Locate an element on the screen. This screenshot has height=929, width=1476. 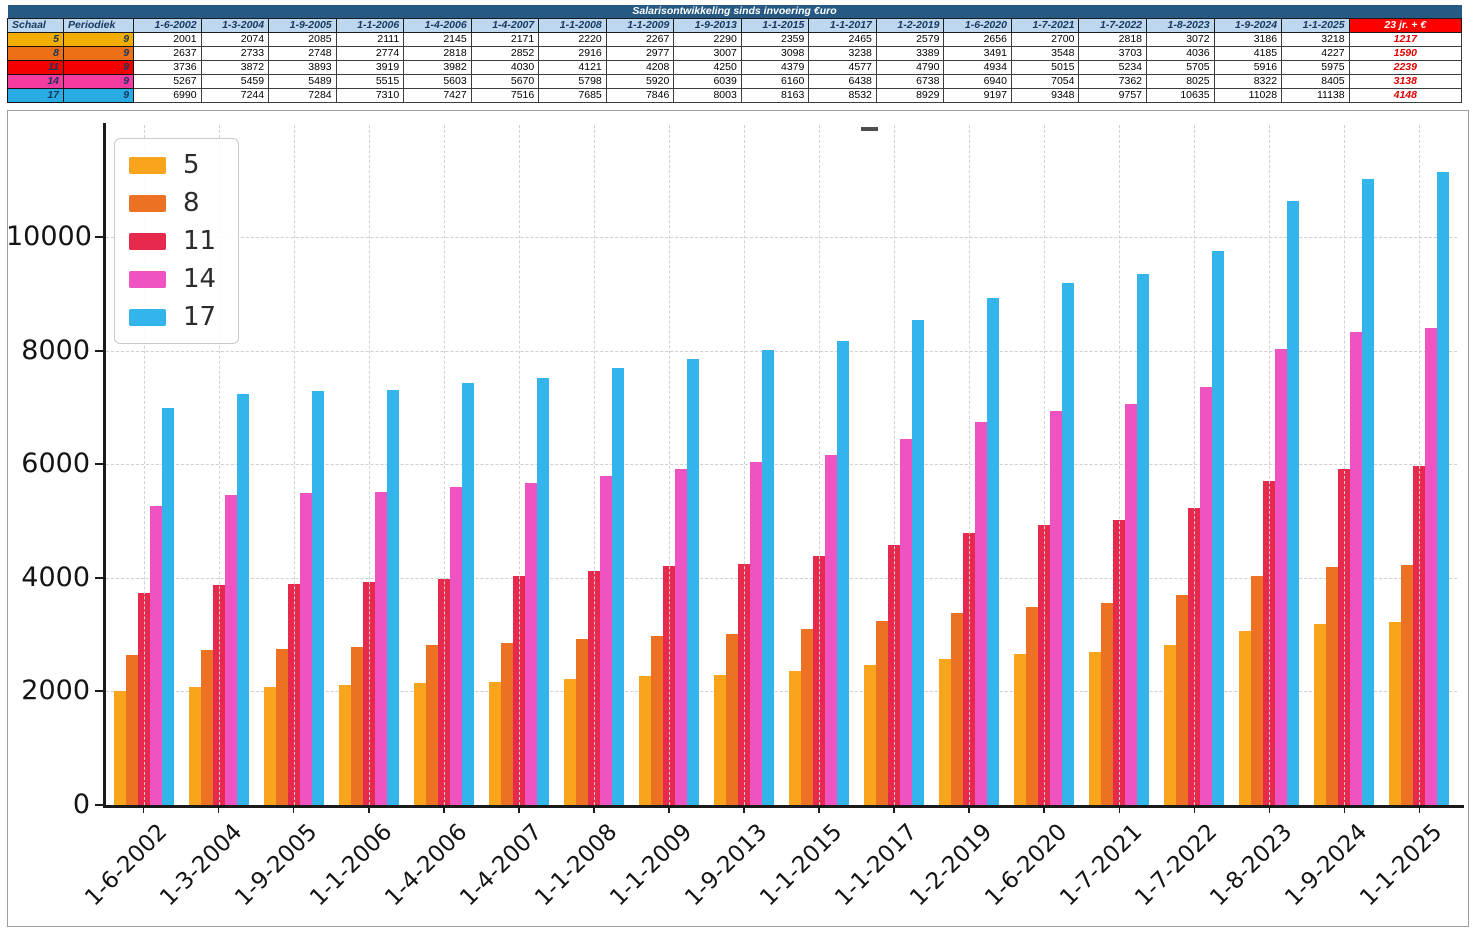
salary-value-cell: 3872 is located at coordinates (235, 67).